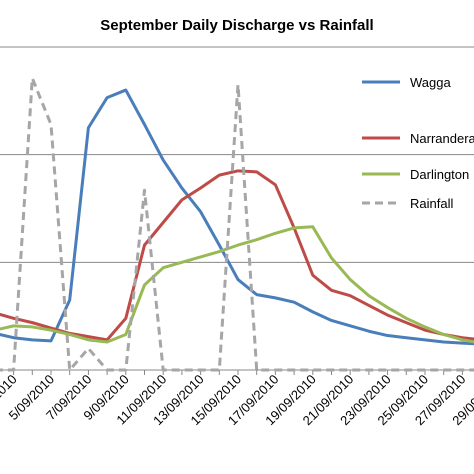 This screenshot has width=474, height=474. What do you see at coordinates (431, 203) in the screenshot?
I see `legend-label: Rainfall` at bounding box center [431, 203].